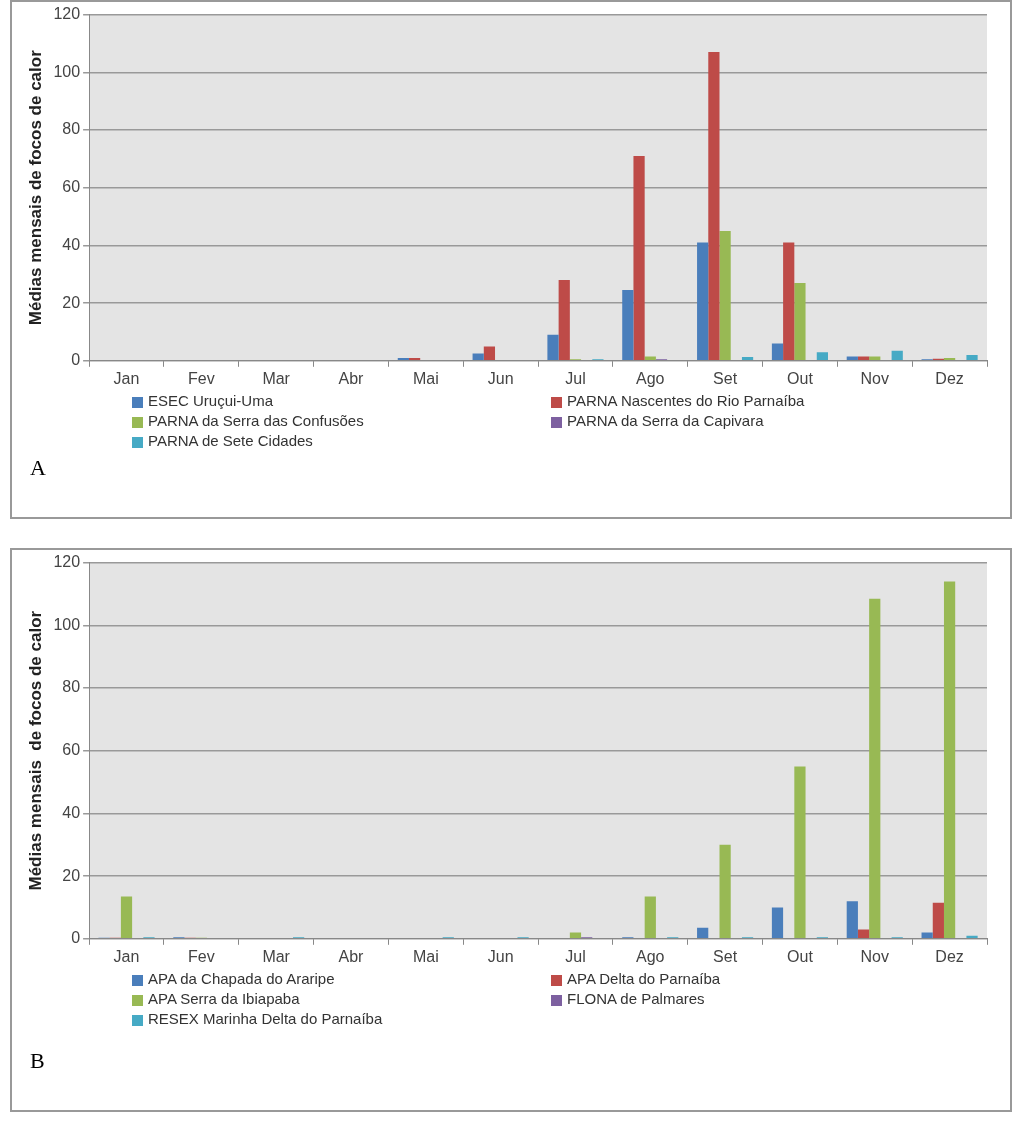 The width and height of the screenshot is (1020, 1124). What do you see at coordinates (224, 998) in the screenshot?
I see `legend-label: APA Serra da Ibiapaba` at bounding box center [224, 998].